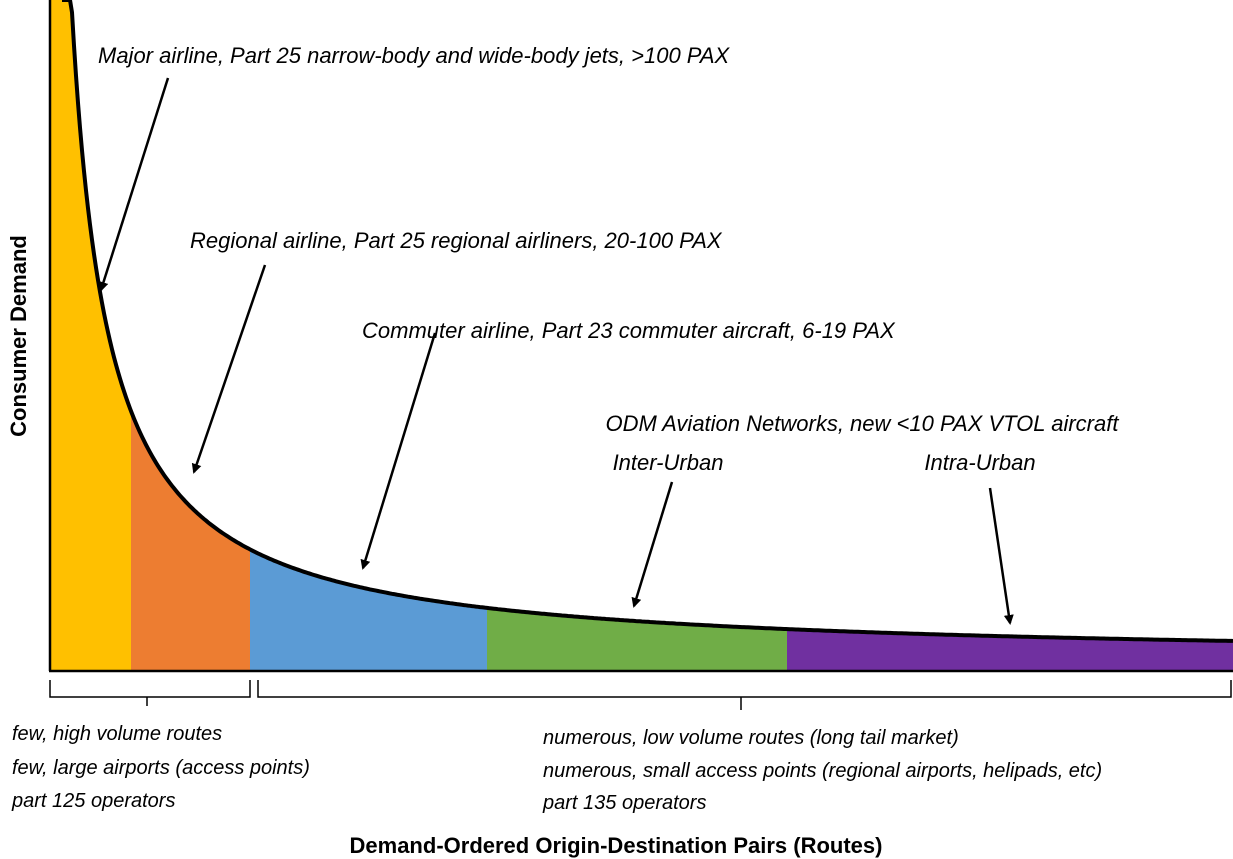 The height and width of the screenshot is (859, 1233). Describe the element at coordinates (18, 336) in the screenshot. I see `y-axis-title: Consumer Demand` at that location.